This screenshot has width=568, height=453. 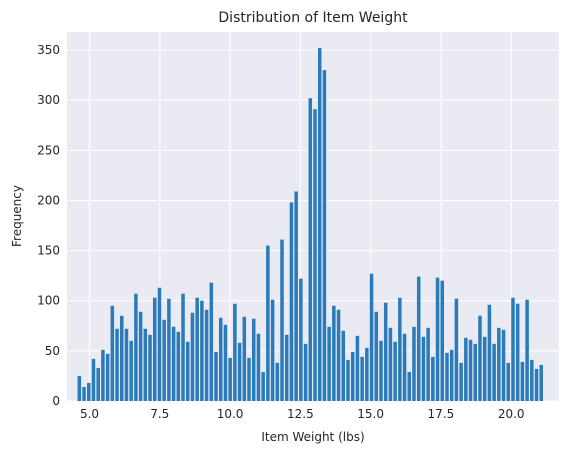 I want to click on x-tick-label: 17.5, so click(x=441, y=414).